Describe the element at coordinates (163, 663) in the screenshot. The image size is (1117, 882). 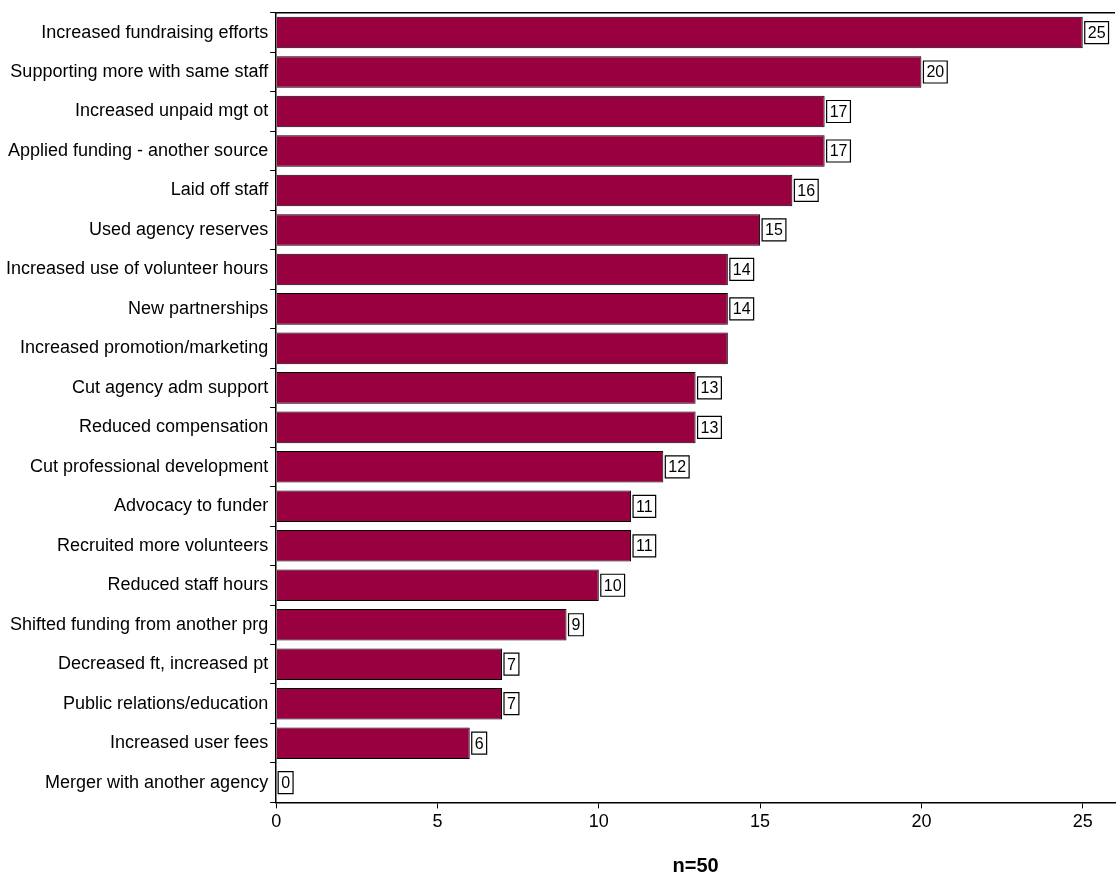
I see `y-tick-label: Decreased ft, increased pt` at that location.